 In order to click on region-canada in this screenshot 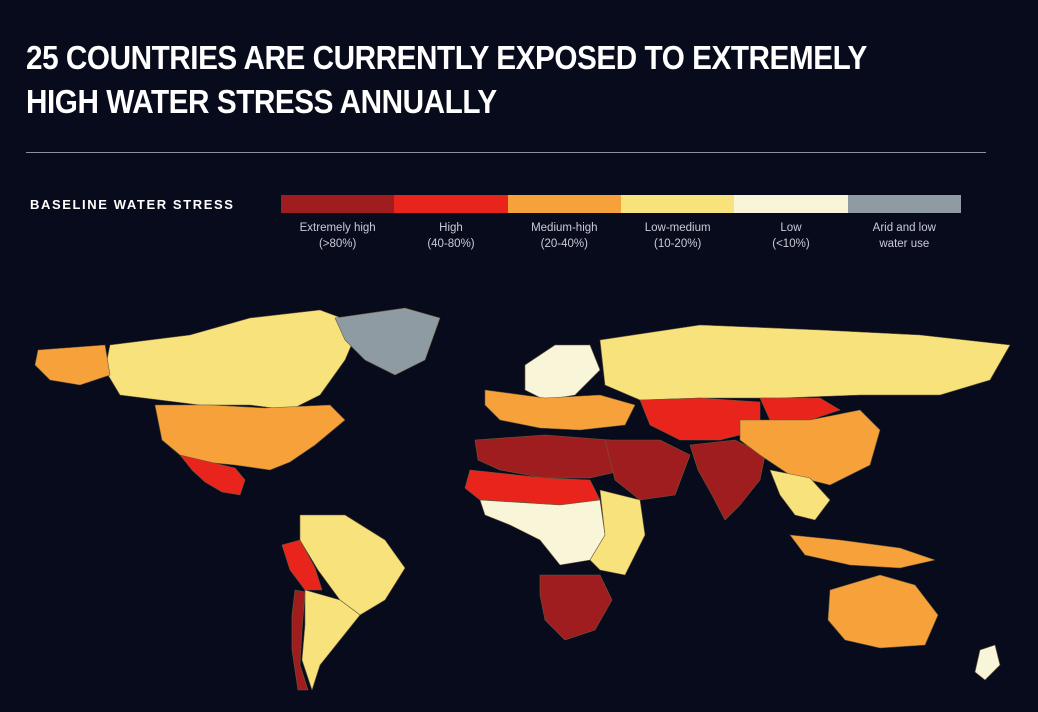, I will do `click(232, 360)`.